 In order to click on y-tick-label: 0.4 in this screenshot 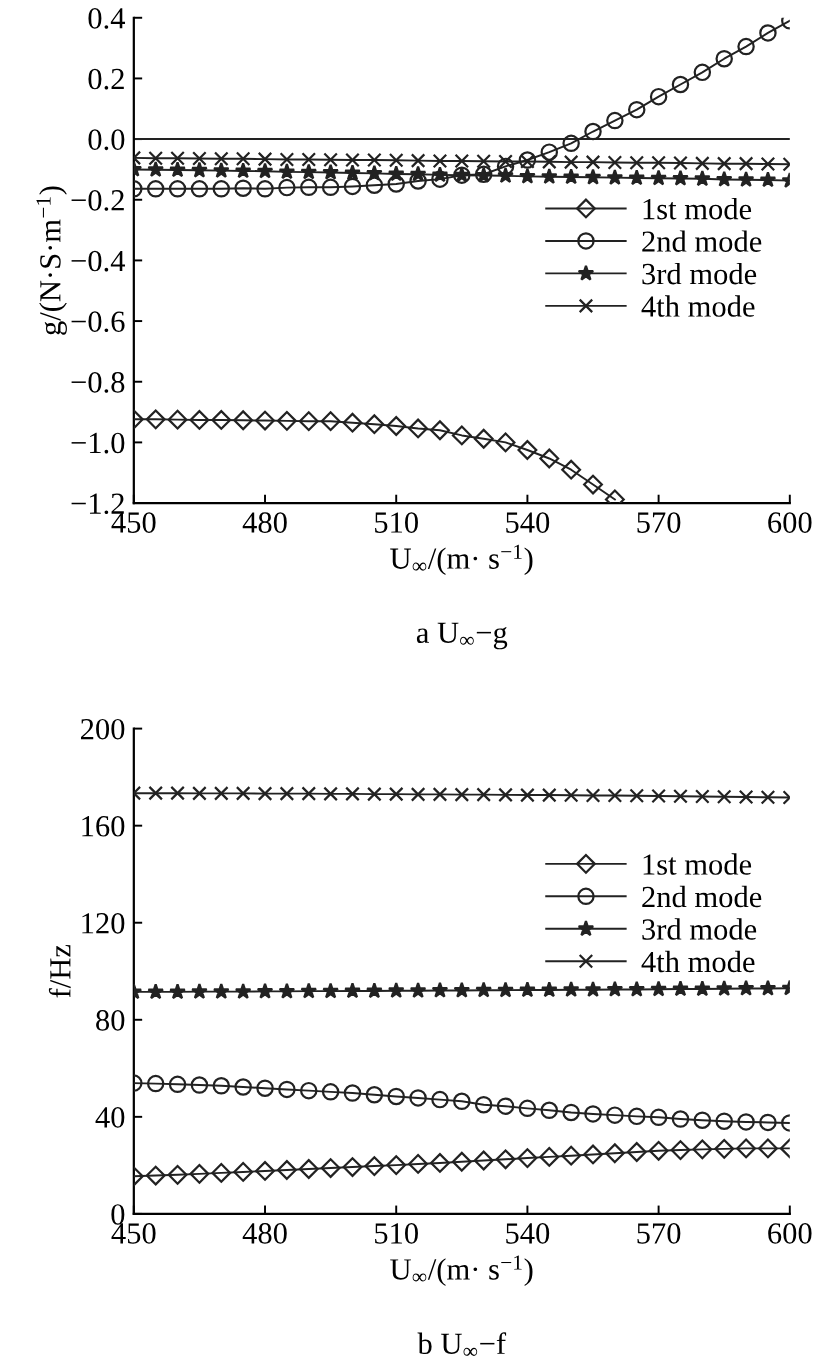, I will do `click(107, 18)`.